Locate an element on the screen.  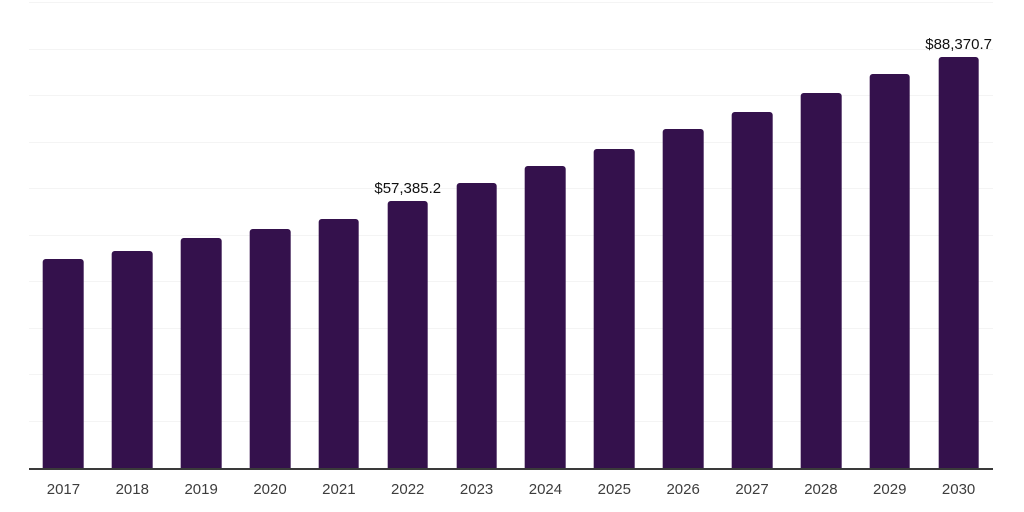
bar-group-2023 is located at coordinates (476, 235).